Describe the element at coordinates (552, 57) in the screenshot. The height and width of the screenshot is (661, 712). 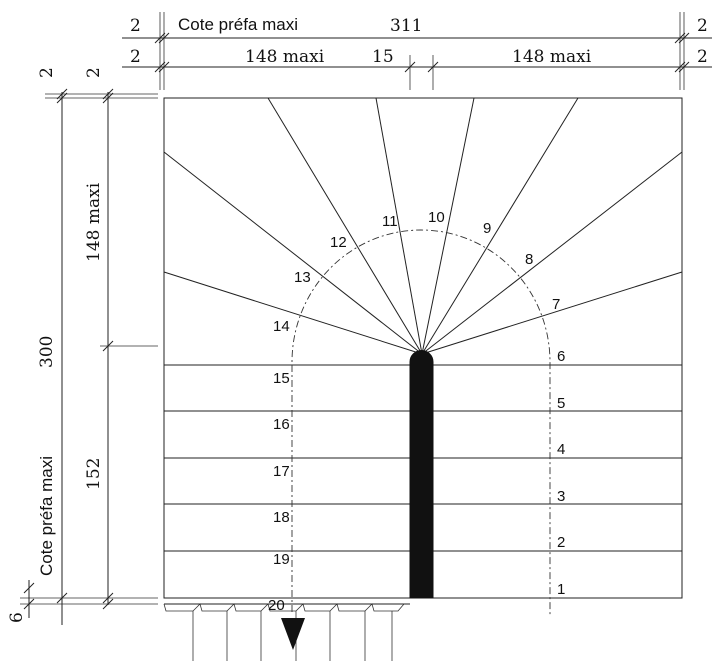
I see `dim-second-flight-width: 148 maxi` at that location.